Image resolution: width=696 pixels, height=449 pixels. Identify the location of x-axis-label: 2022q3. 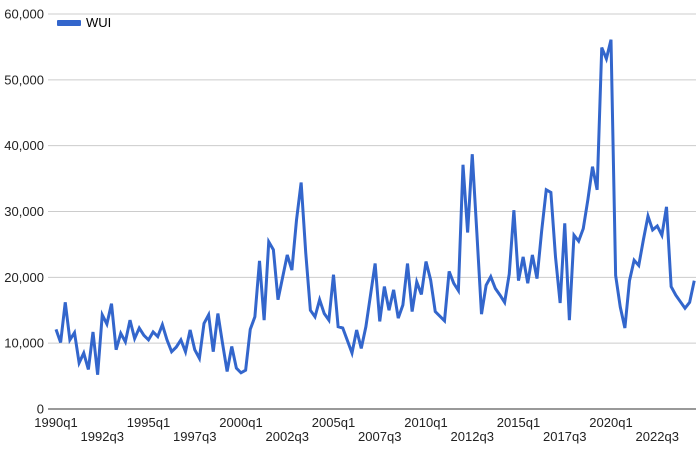
(657, 436).